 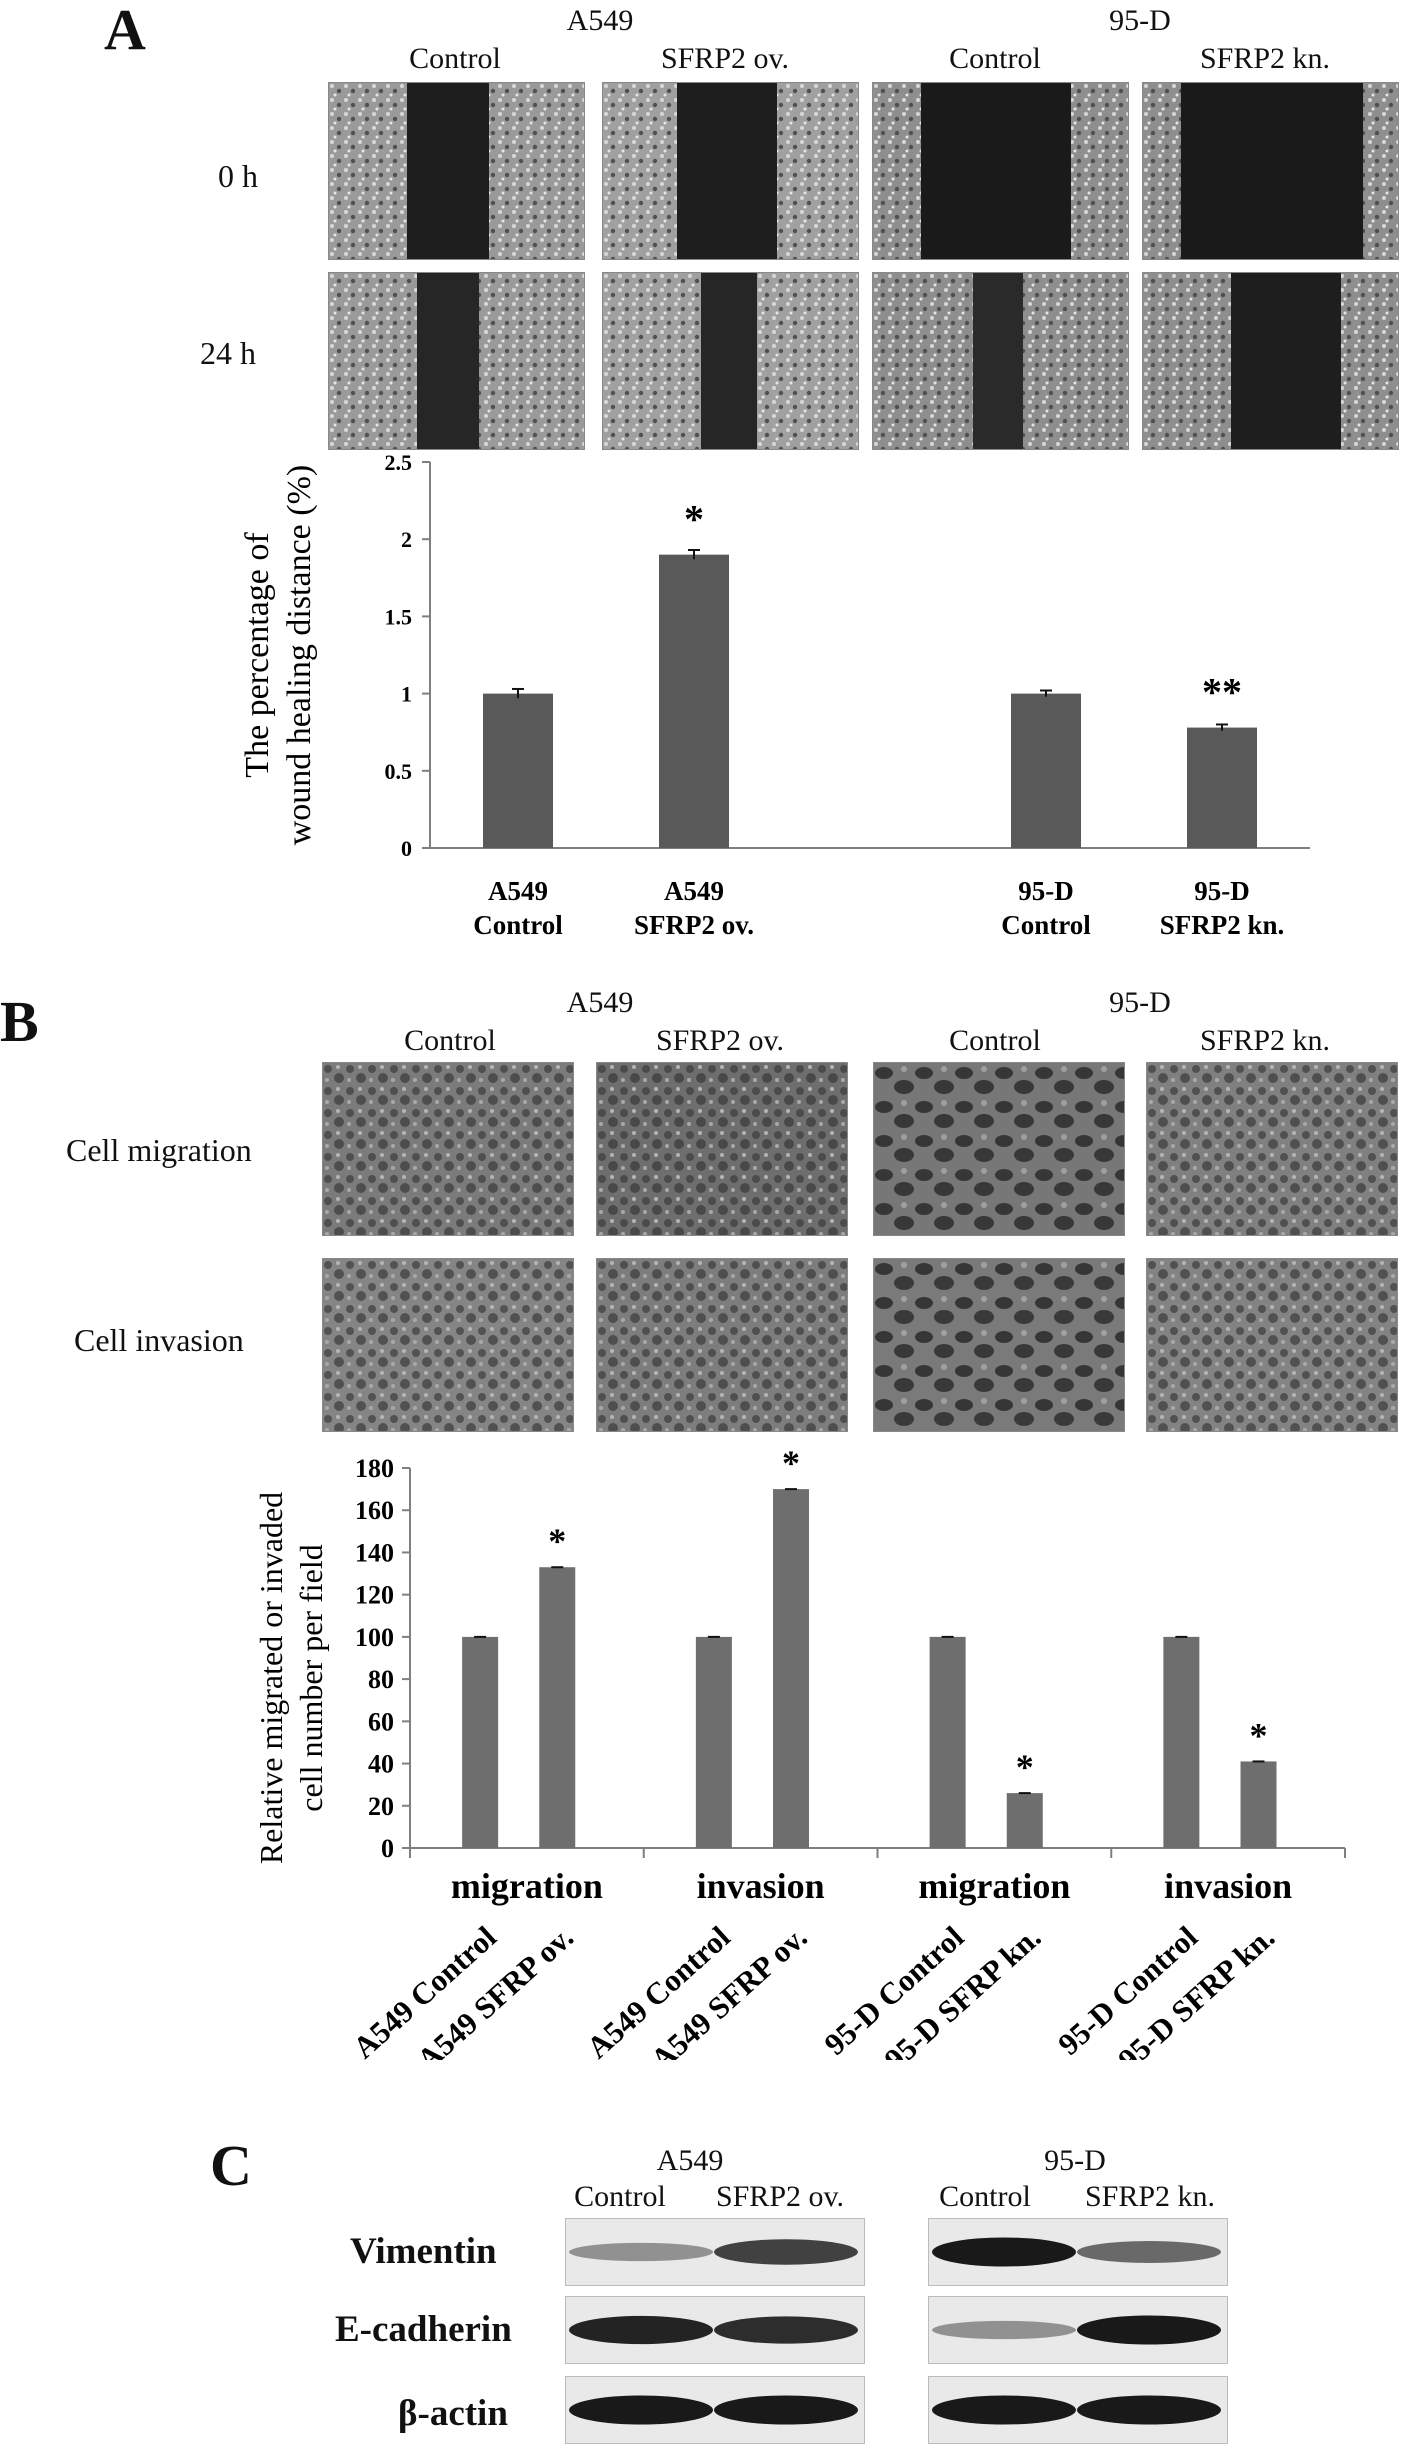 I want to click on panel-b-group-a549: A549, so click(x=600, y=1002).